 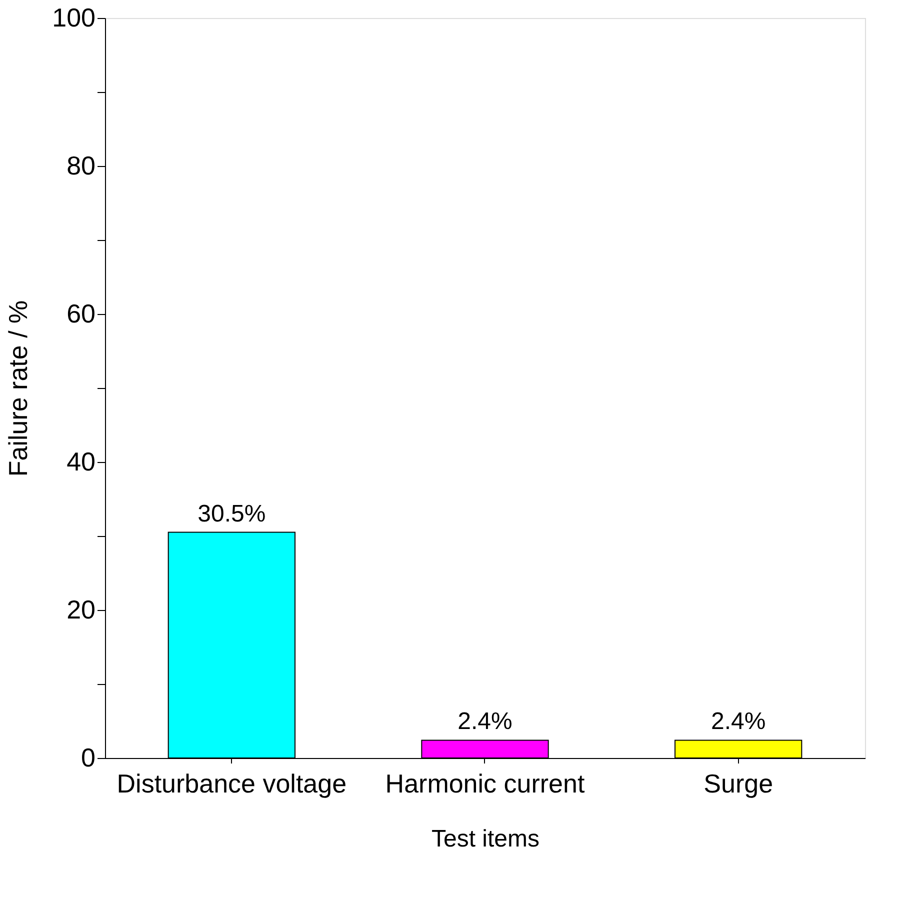 I want to click on y-axis-title: Failure rate / %, so click(x=18, y=388).